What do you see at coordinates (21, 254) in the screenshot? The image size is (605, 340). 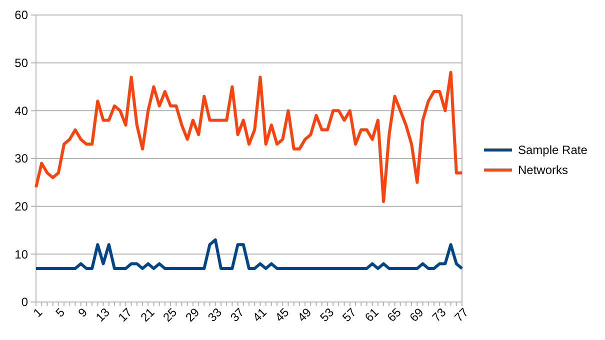 I see `y-tick-label: 10` at bounding box center [21, 254].